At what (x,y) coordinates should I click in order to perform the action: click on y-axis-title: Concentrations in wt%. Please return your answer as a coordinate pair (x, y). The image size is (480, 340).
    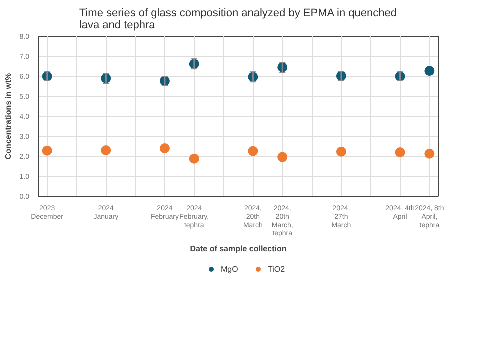
    Looking at the image, I should click on (8, 116).